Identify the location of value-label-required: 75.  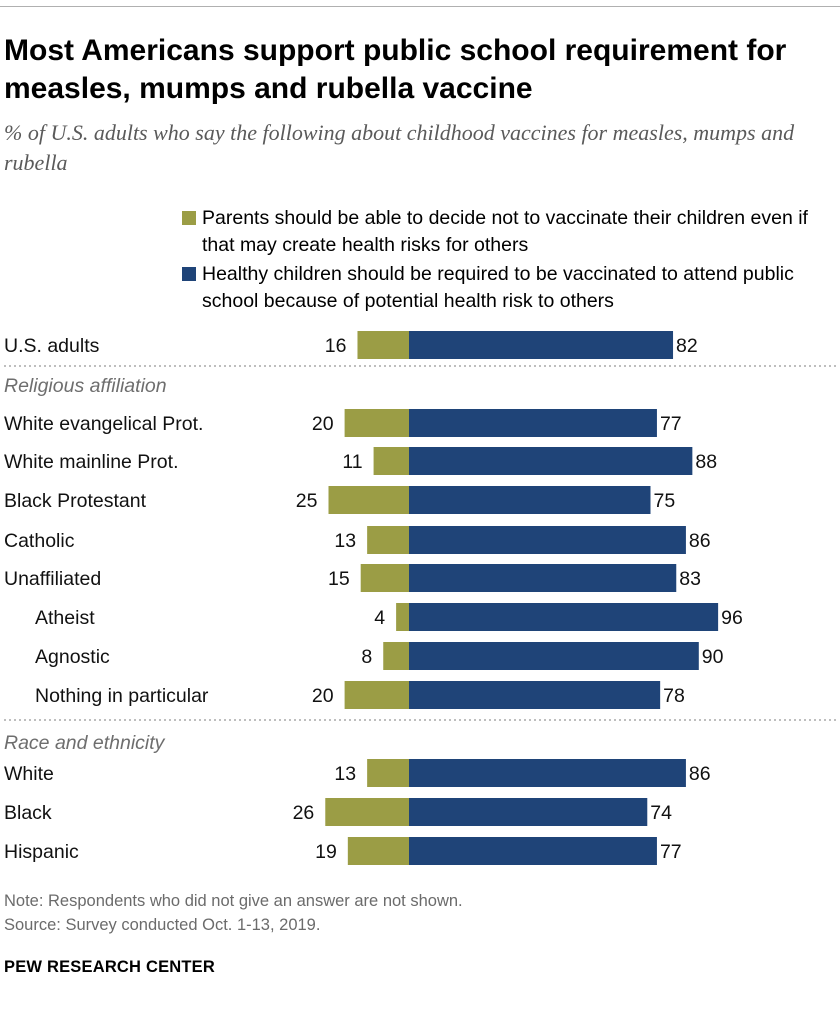
(665, 501).